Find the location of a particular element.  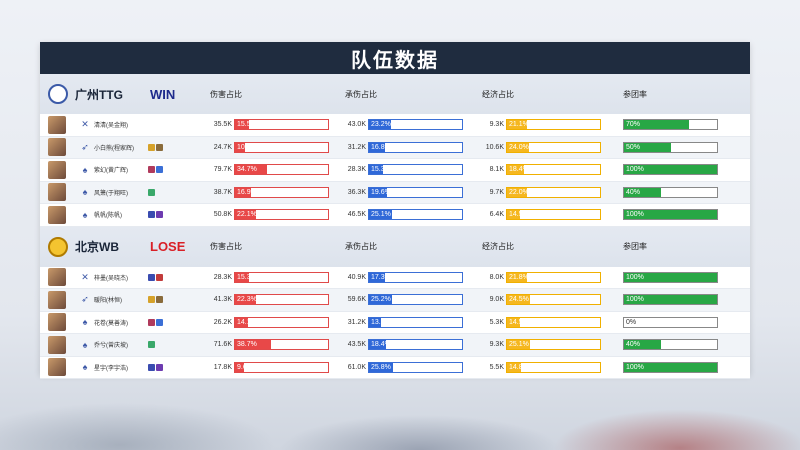

economy-stat: 6.4K 14.5% is located at coordinates (539, 215).